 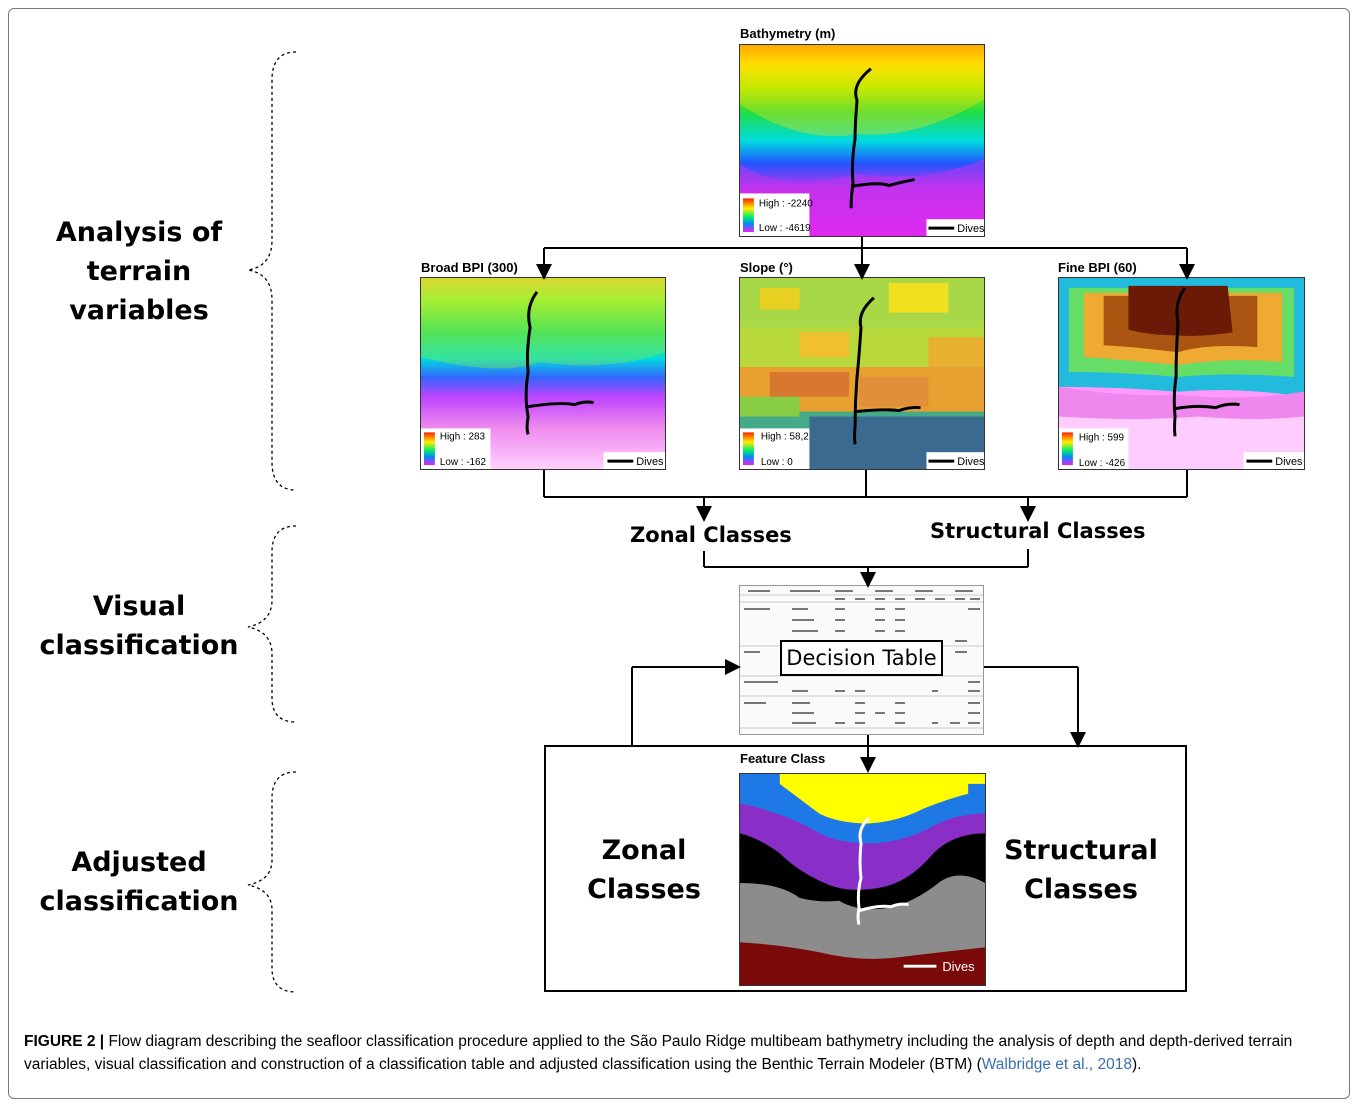 I want to click on broad-bpi-dives: Dives, so click(x=650, y=462).